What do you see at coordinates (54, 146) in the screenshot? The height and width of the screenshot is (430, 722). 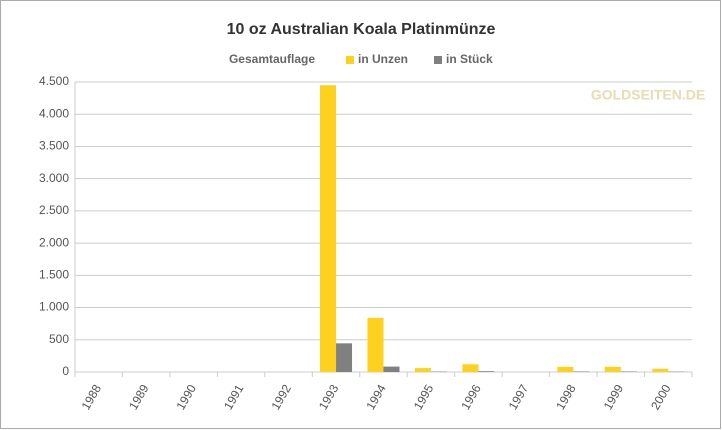 I see `y-tick-label: 3.500` at bounding box center [54, 146].